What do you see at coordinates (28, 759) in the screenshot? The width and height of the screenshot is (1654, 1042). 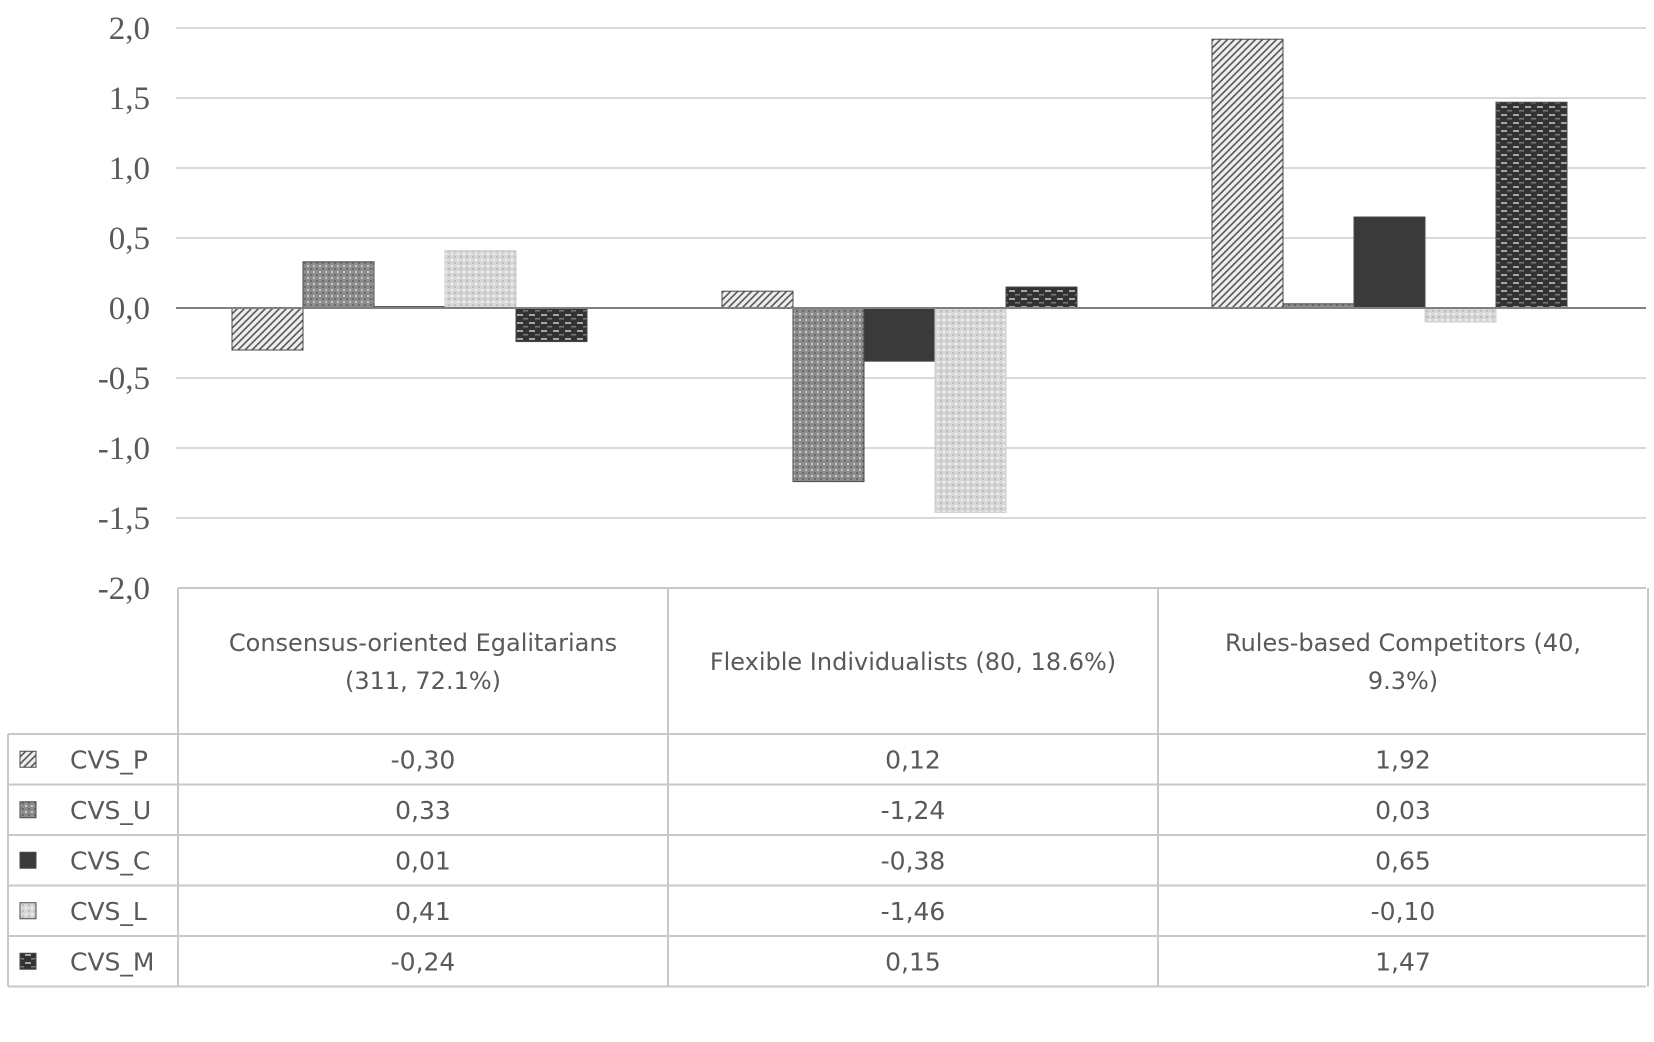 I see `legend-key-cvs-p` at bounding box center [28, 759].